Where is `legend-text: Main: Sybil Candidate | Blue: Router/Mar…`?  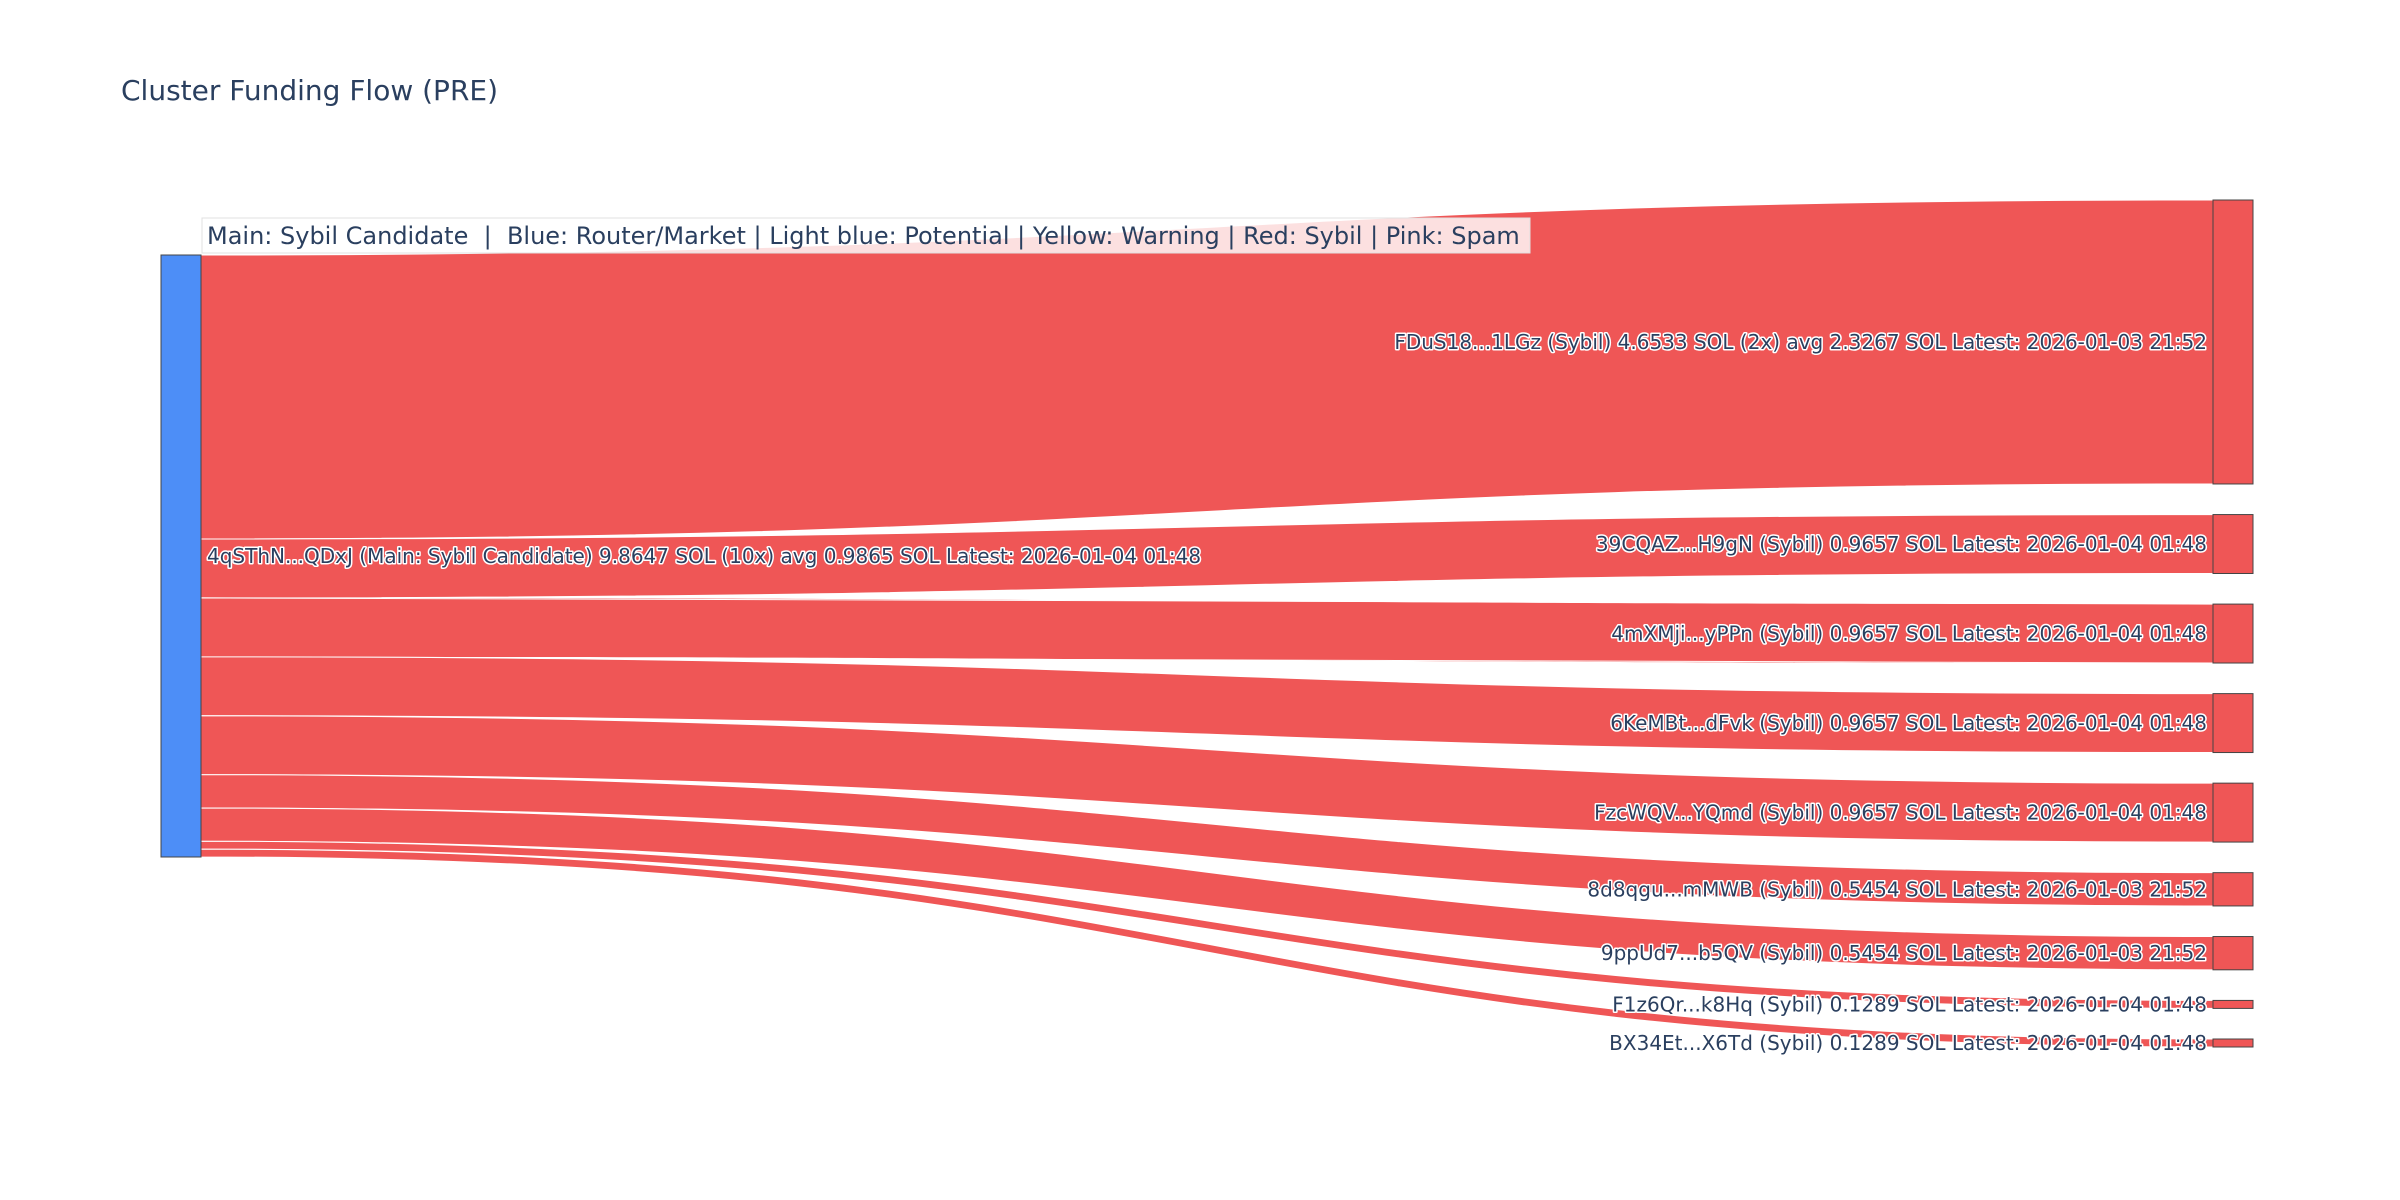 legend-text: Main: Sybil Candidate | Blue: Router/Mar… is located at coordinates (863, 236).